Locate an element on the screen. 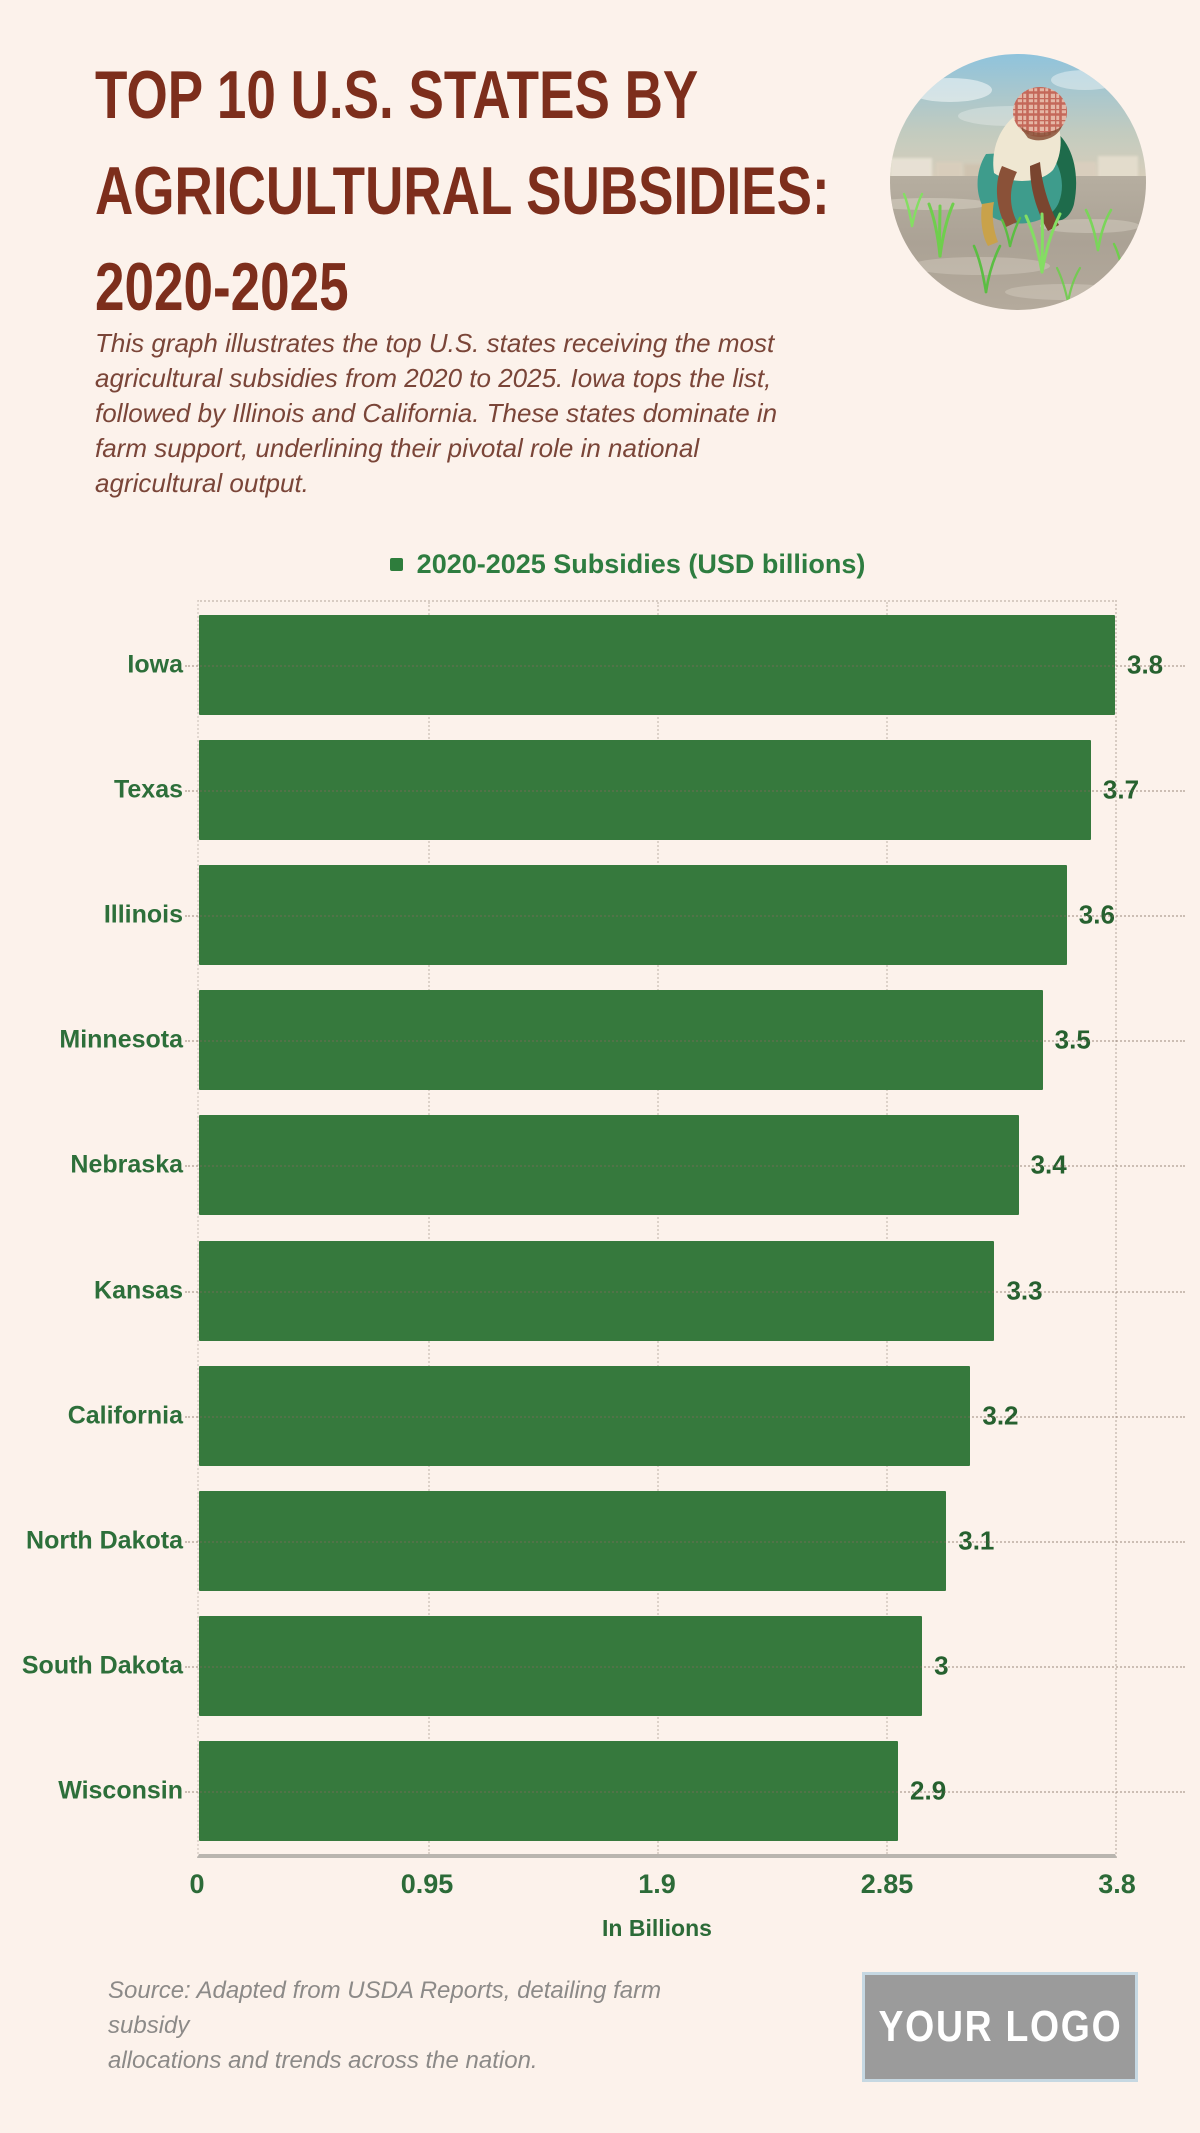  farmer-figure is located at coordinates (1027, 166).